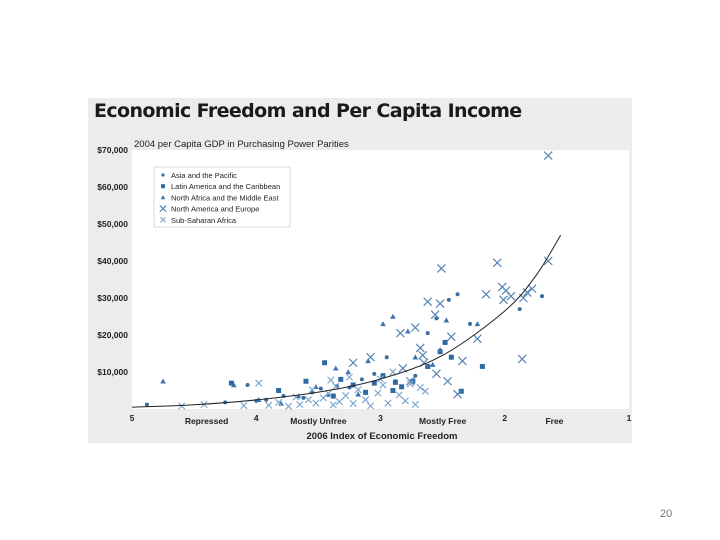  I want to click on y-tick-label: $50,000, so click(112, 224).